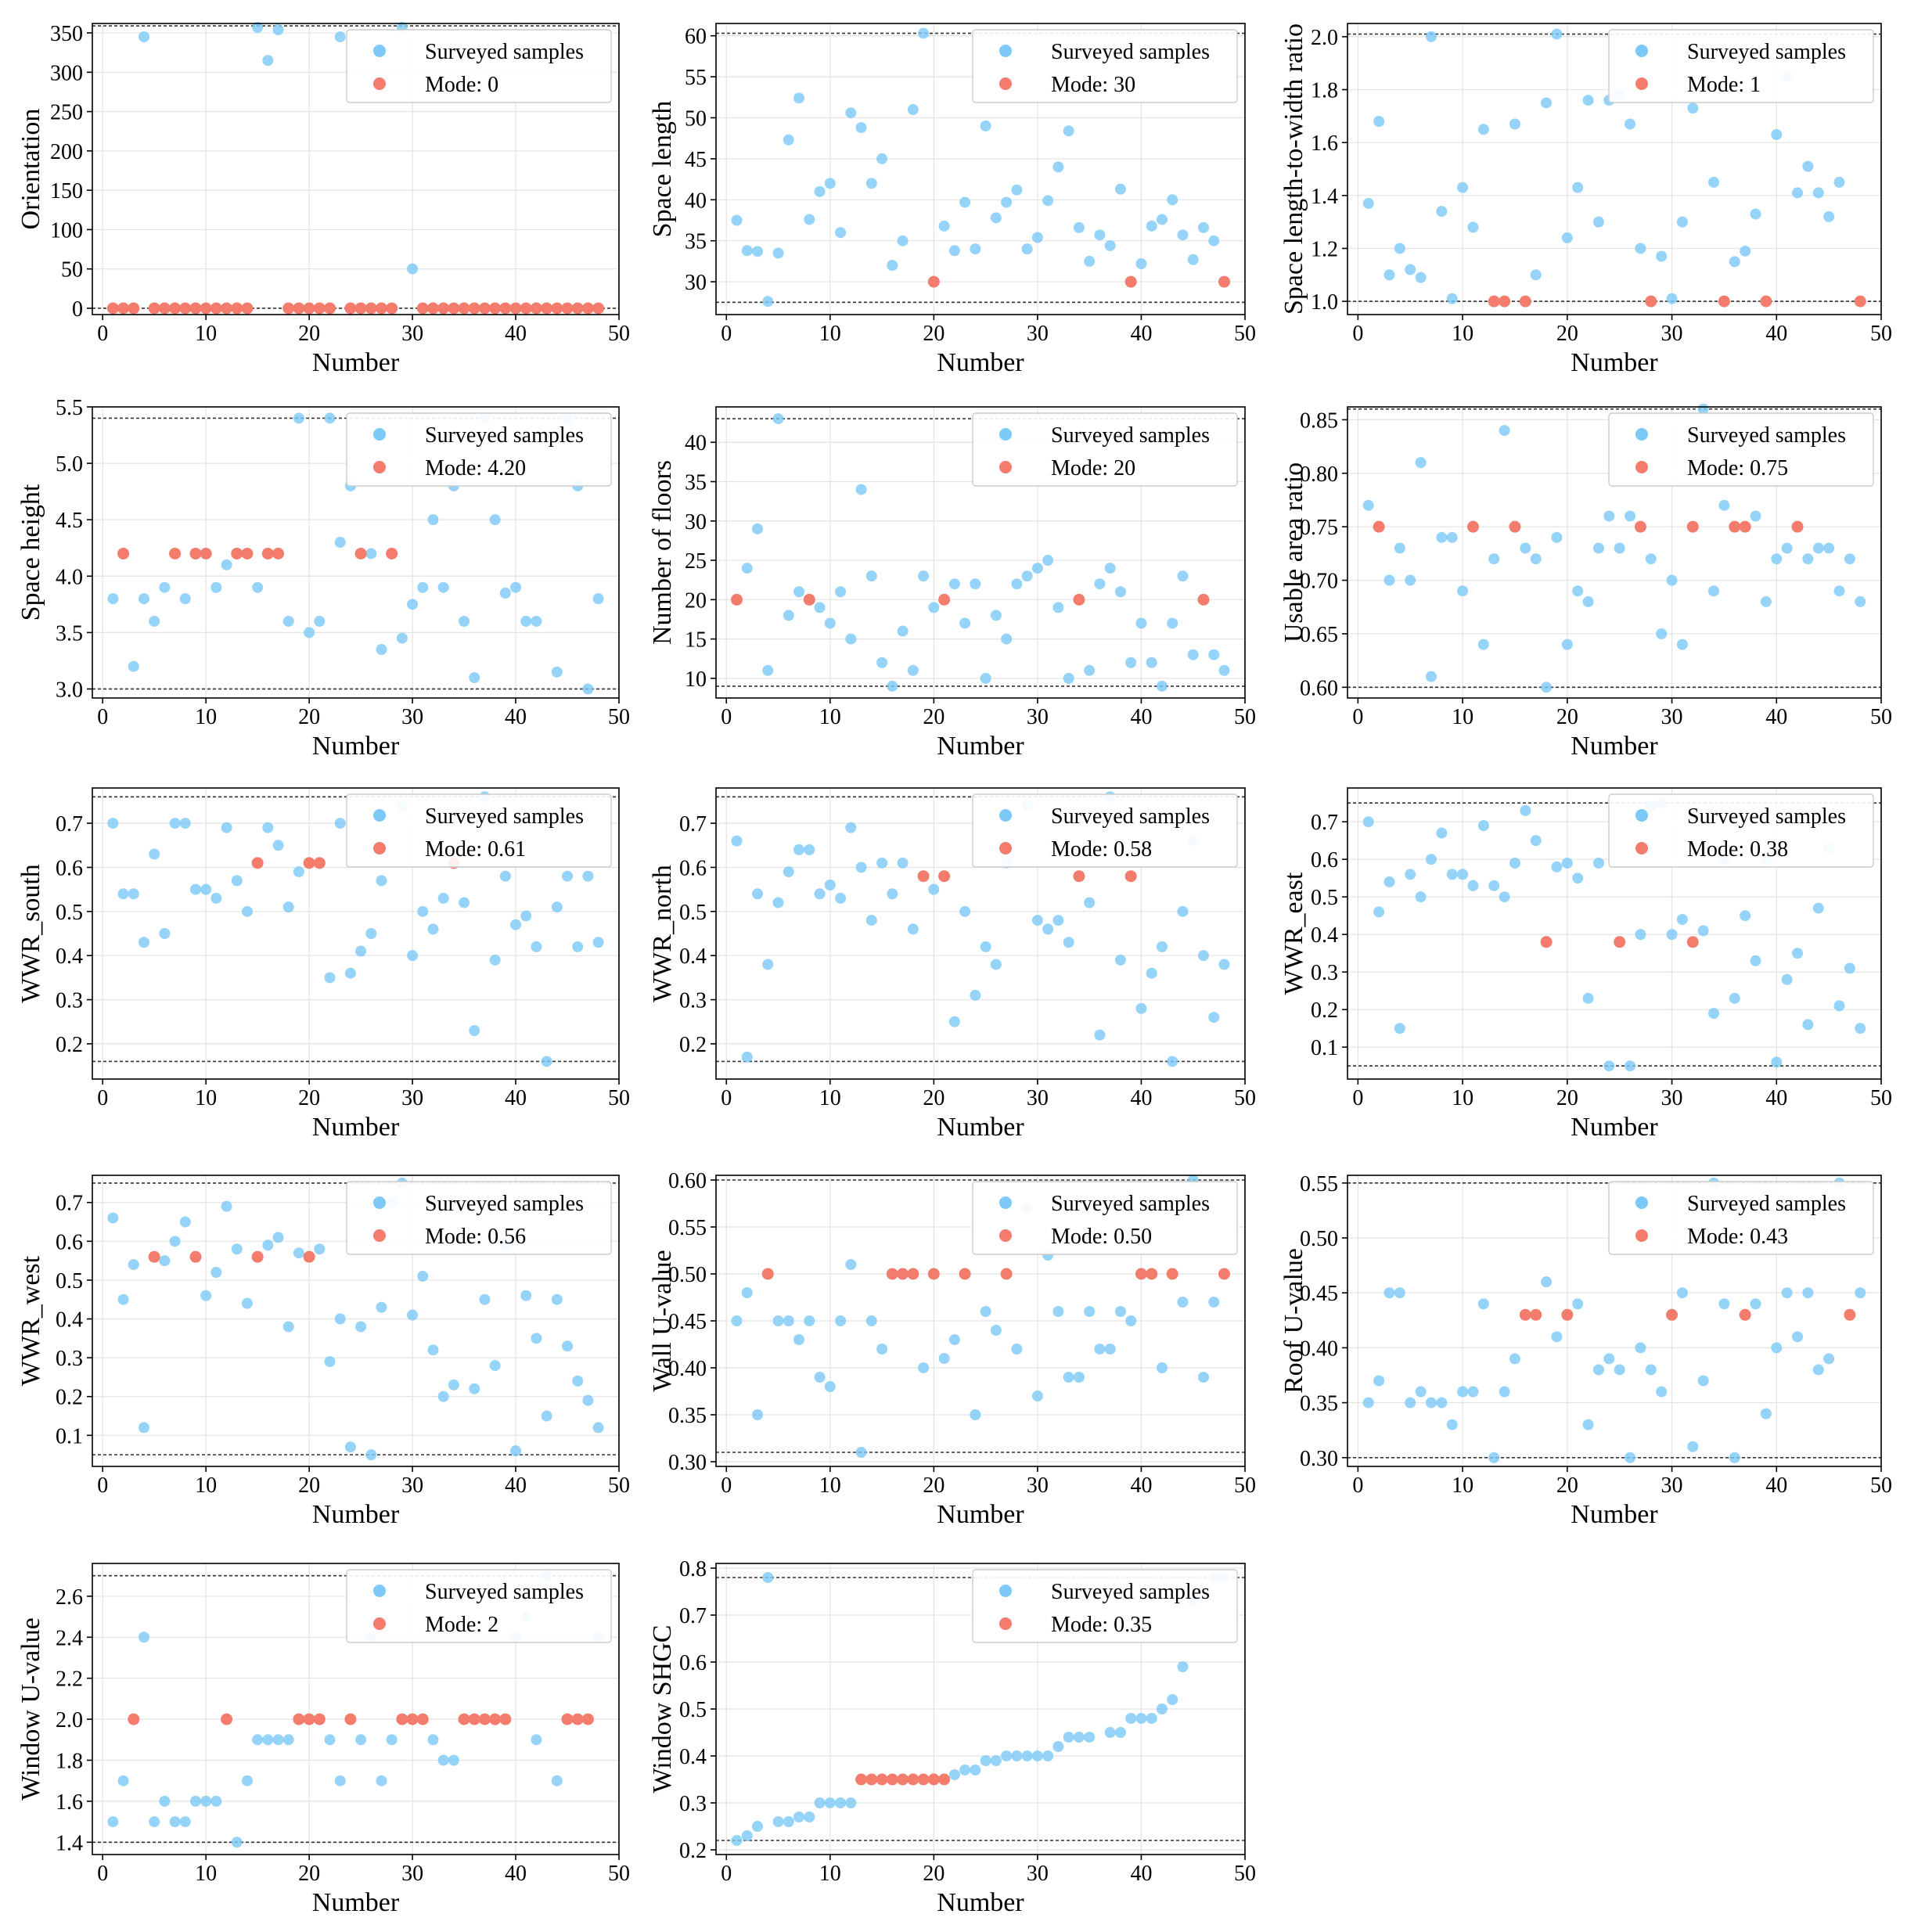  What do you see at coordinates (69, 464) in the screenshot?
I see `y-tick-label: 5.0` at bounding box center [69, 464].